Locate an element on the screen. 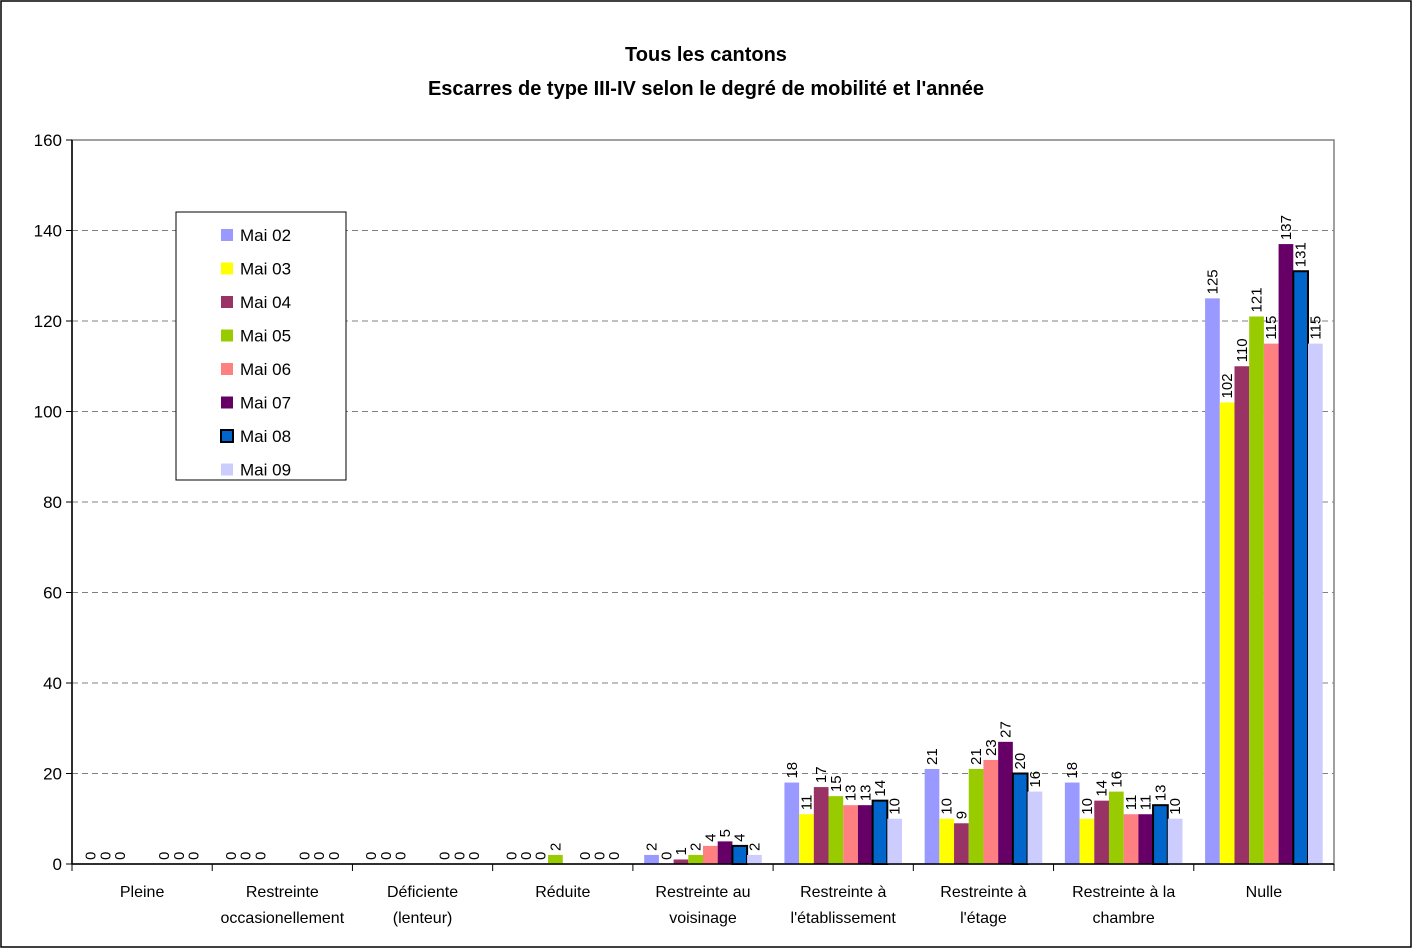  legend-label: Mai 03 is located at coordinates (265, 269).